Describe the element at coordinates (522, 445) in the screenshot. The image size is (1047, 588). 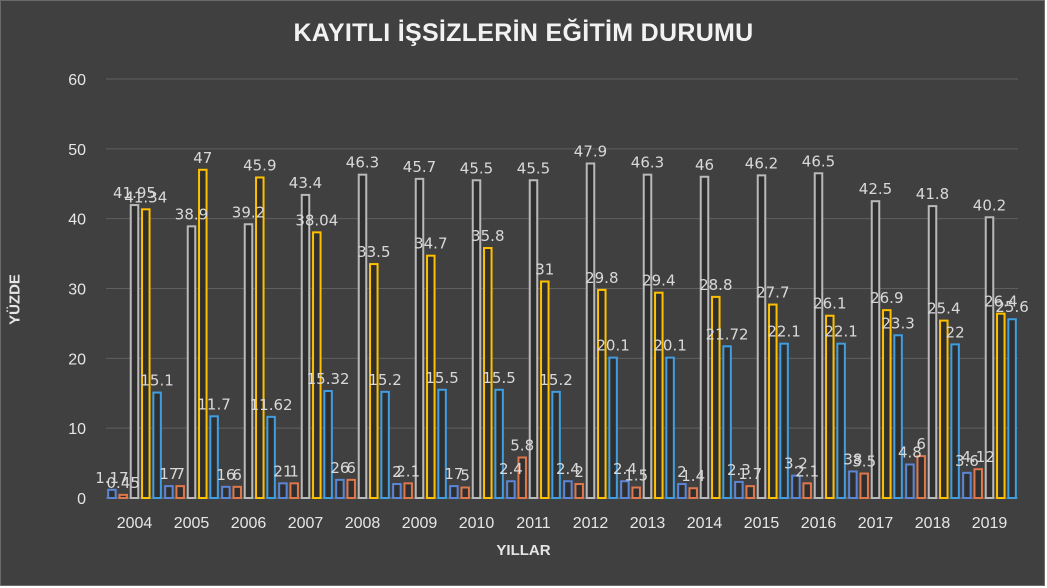
I see `data-label: 5.8` at that location.